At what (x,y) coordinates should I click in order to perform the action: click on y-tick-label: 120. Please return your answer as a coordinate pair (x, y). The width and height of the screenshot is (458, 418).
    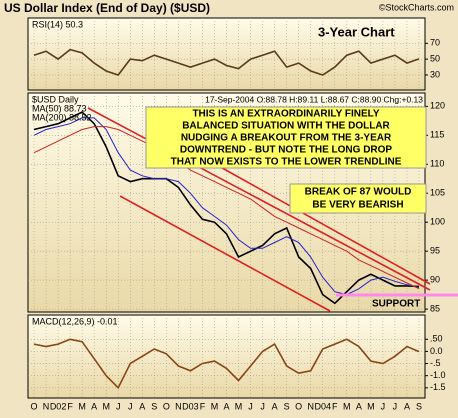
    Looking at the image, I should click on (437, 106).